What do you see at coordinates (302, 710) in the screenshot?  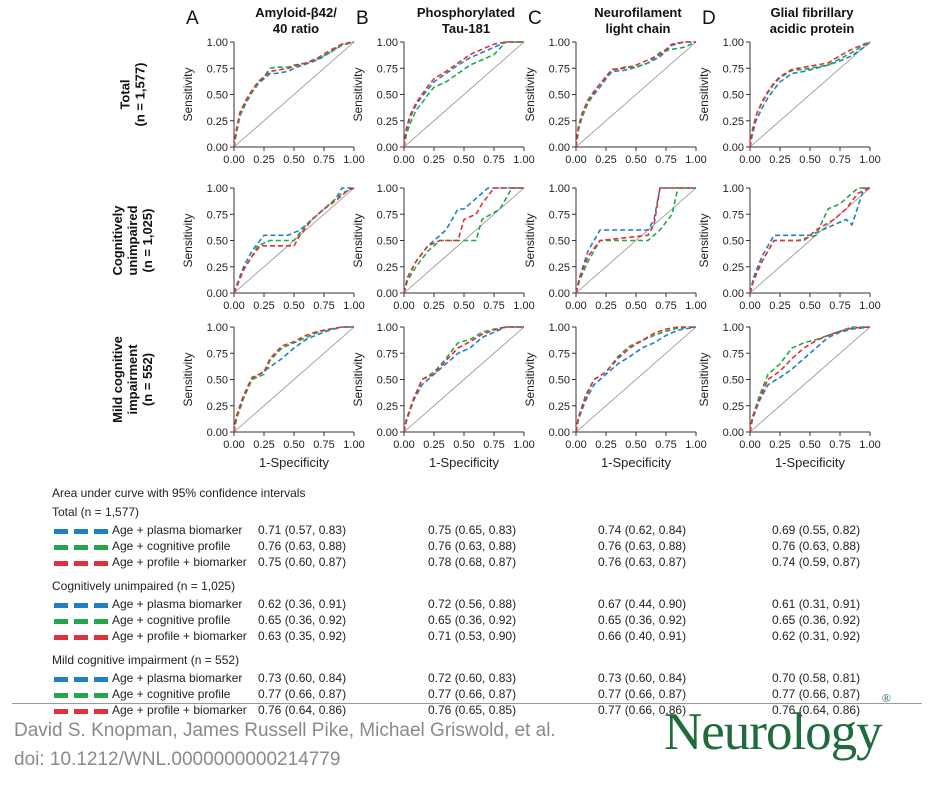 I see `auc-value: 0.76 (0.64, 0.86)` at bounding box center [302, 710].